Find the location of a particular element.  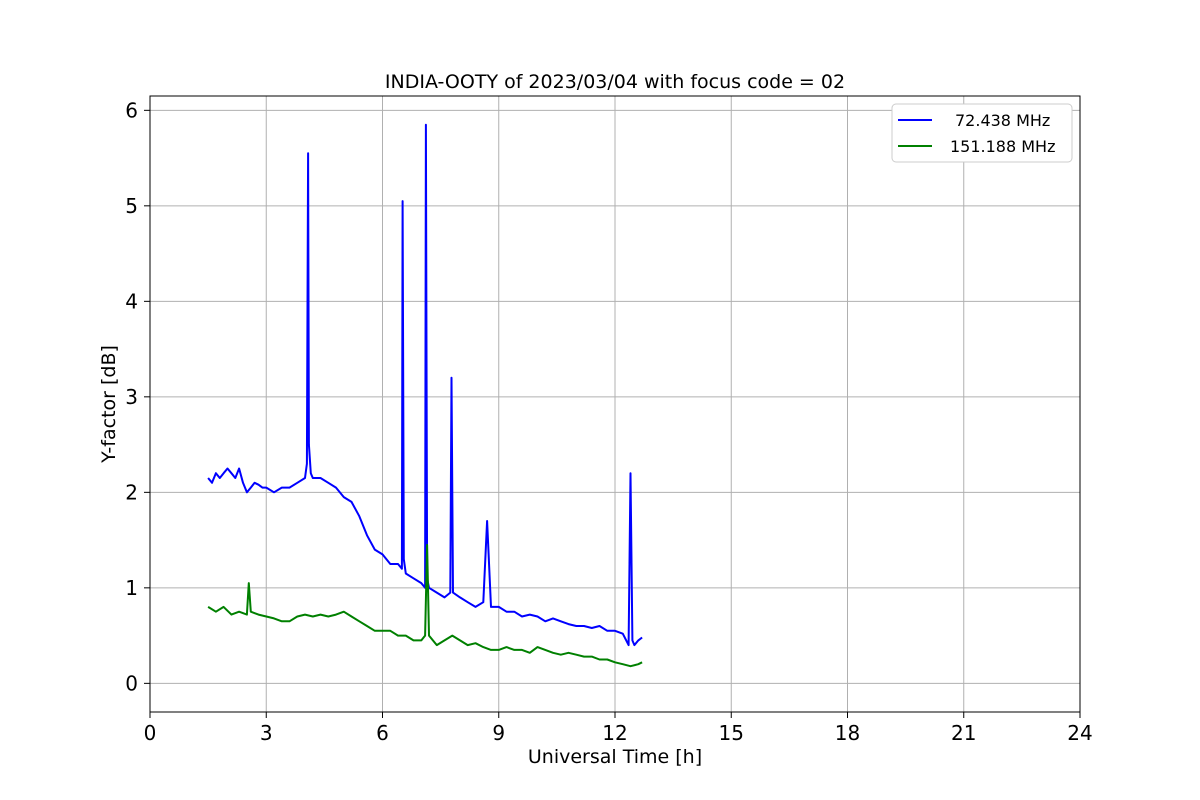

x-tick-label: 9 is located at coordinates (498, 733).